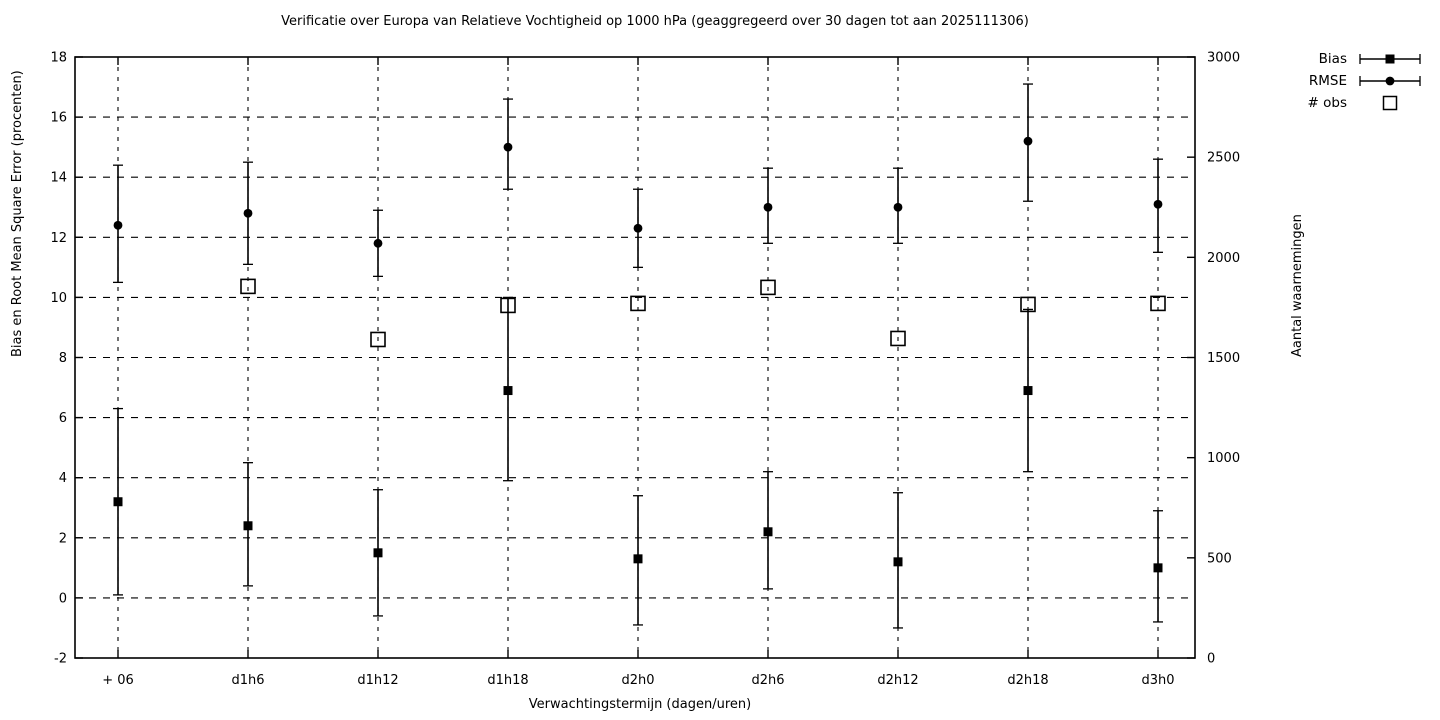 This screenshot has height=720, width=1440. What do you see at coordinates (1211, 659) in the screenshot?
I see `y-right-tick-label: 0` at bounding box center [1211, 659].